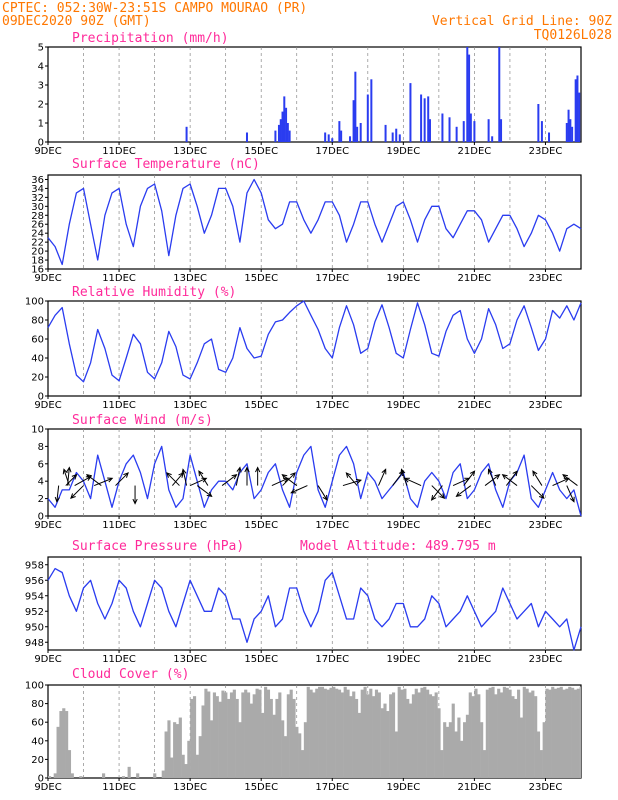 The width and height of the screenshot is (618, 800). What do you see at coordinates (47, 278) in the screenshot?
I see `temperature-x-tick-label: 9DEC` at bounding box center [47, 278].